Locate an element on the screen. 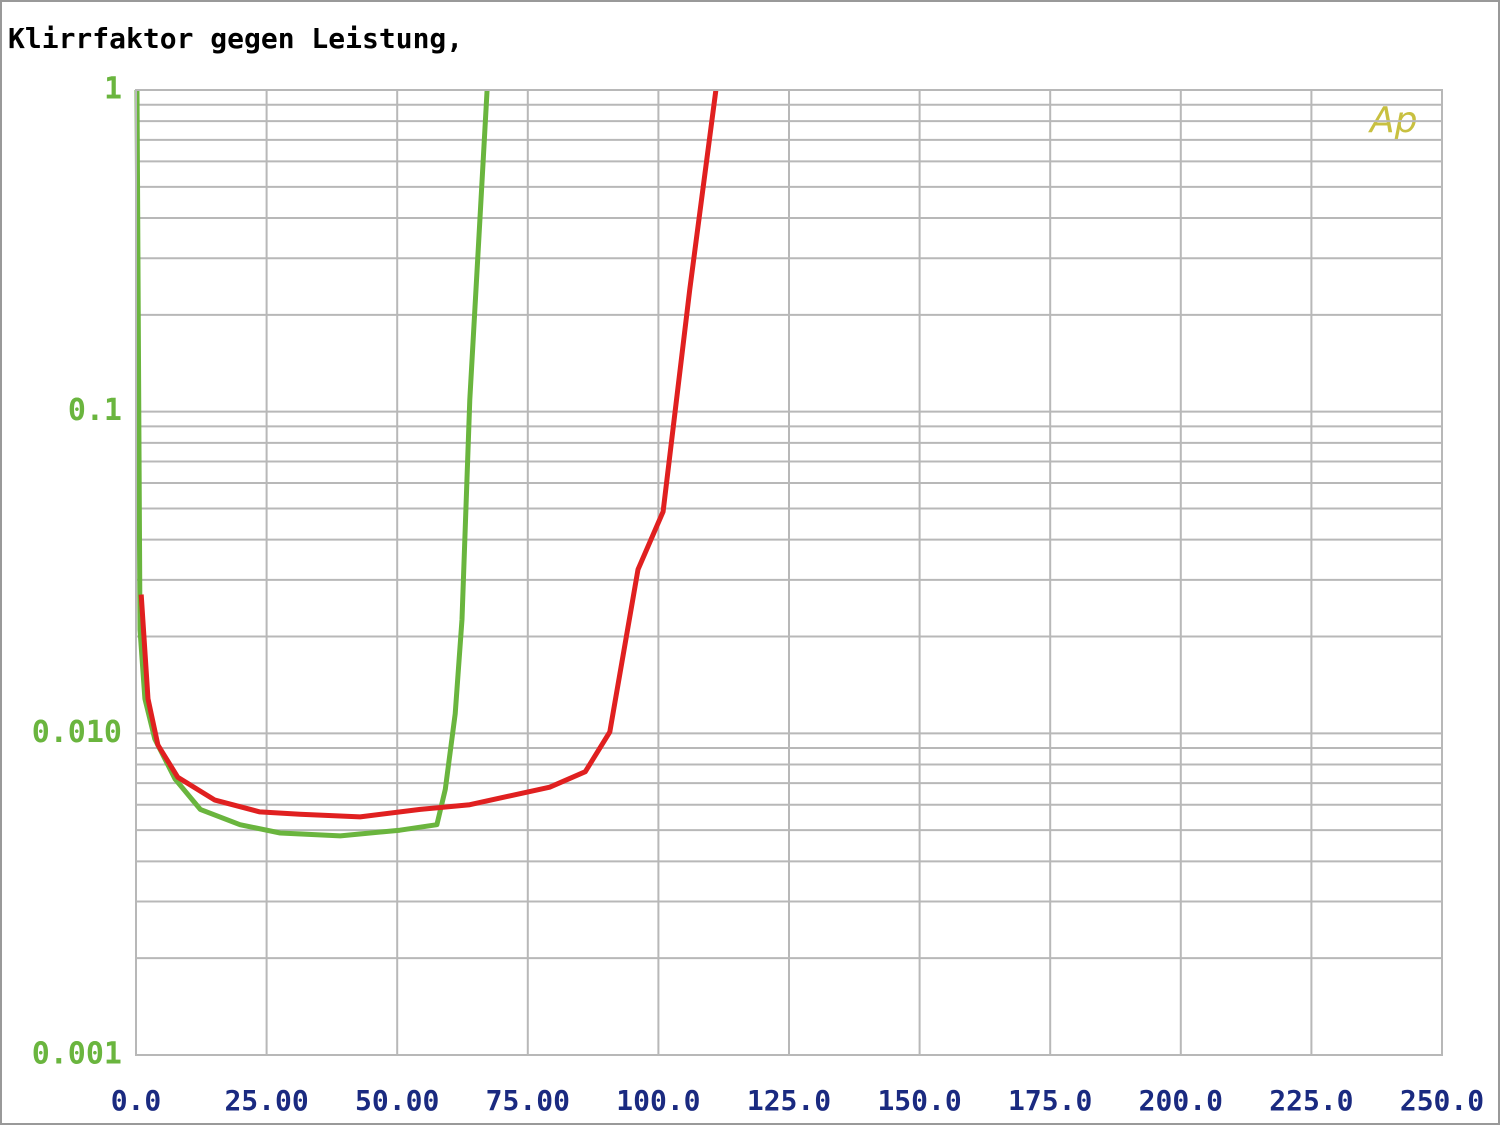 This screenshot has width=1500, height=1125. x-tick-label: 50.00 is located at coordinates (397, 1100).